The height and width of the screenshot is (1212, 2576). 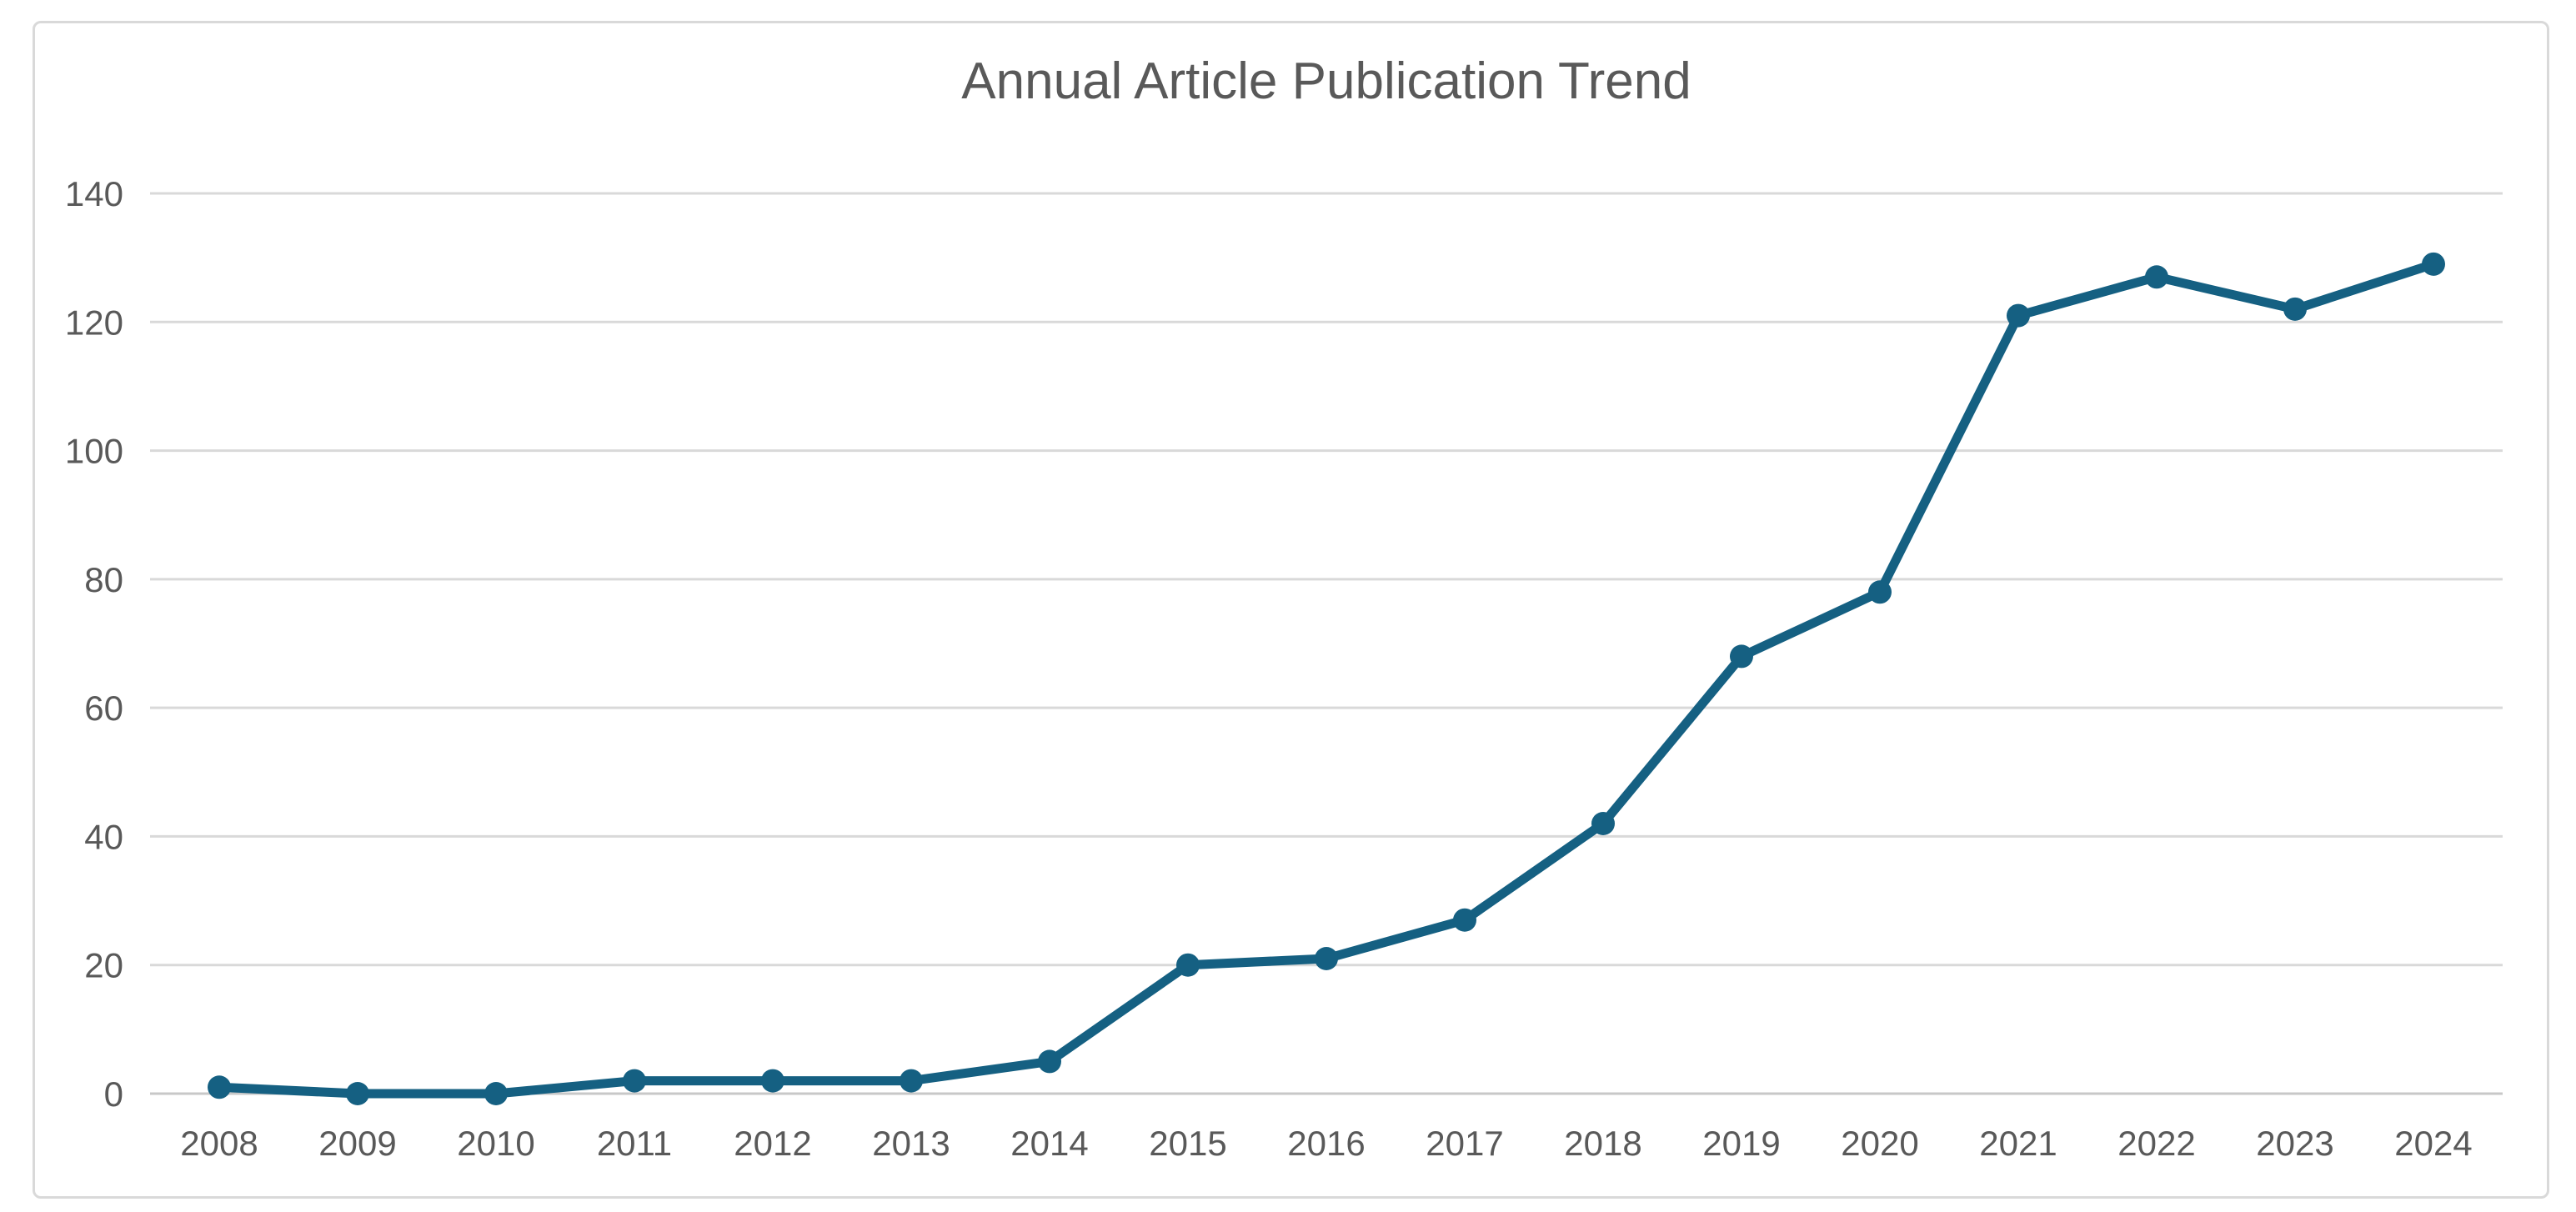 What do you see at coordinates (103, 965) in the screenshot?
I see `y-tick-label-20: 20` at bounding box center [103, 965].